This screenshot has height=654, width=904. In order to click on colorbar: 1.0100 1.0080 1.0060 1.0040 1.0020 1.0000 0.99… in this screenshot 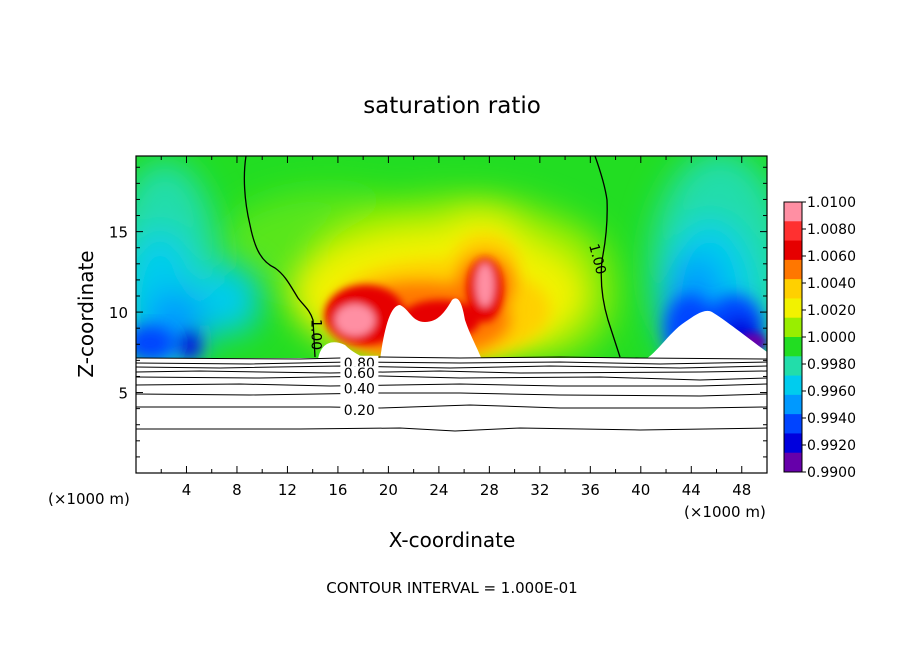, I will do `click(819, 338)`.